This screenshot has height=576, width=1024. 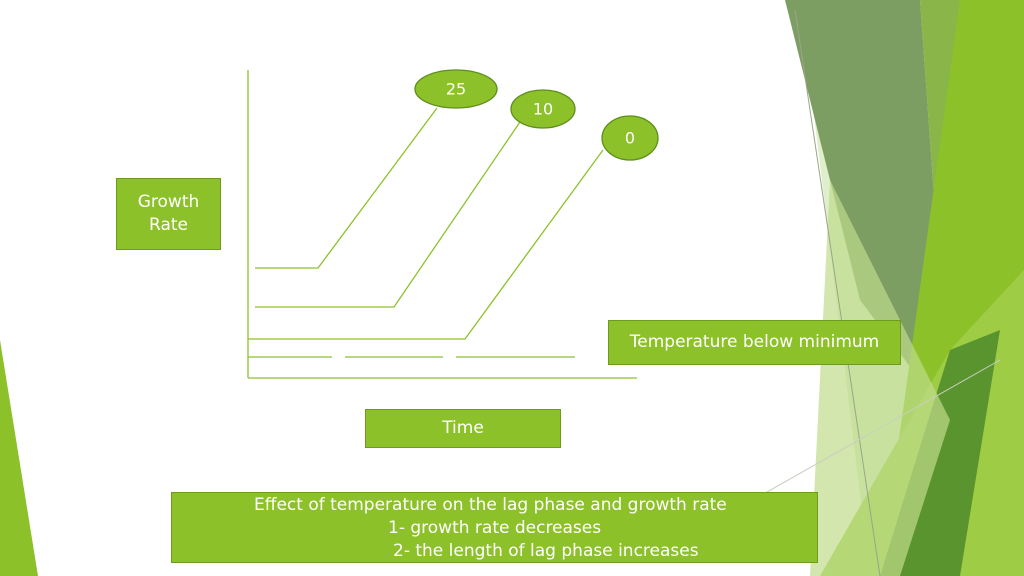 I want to click on temperature-label-0-text: 0, so click(x=630, y=138).